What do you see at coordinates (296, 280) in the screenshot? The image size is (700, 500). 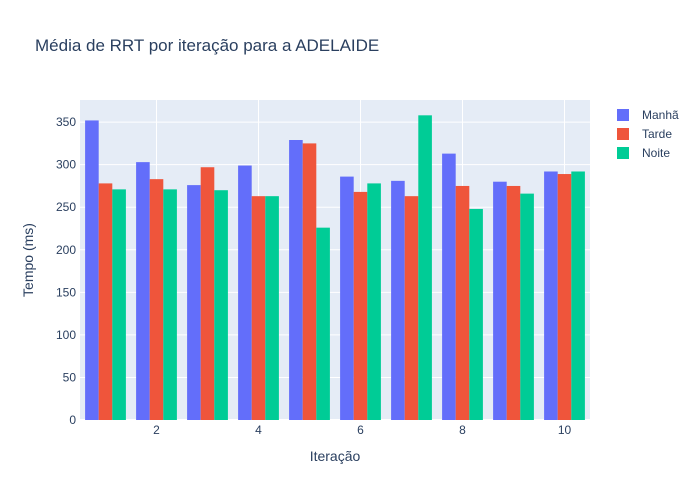 I see `bar-manhã-5` at bounding box center [296, 280].